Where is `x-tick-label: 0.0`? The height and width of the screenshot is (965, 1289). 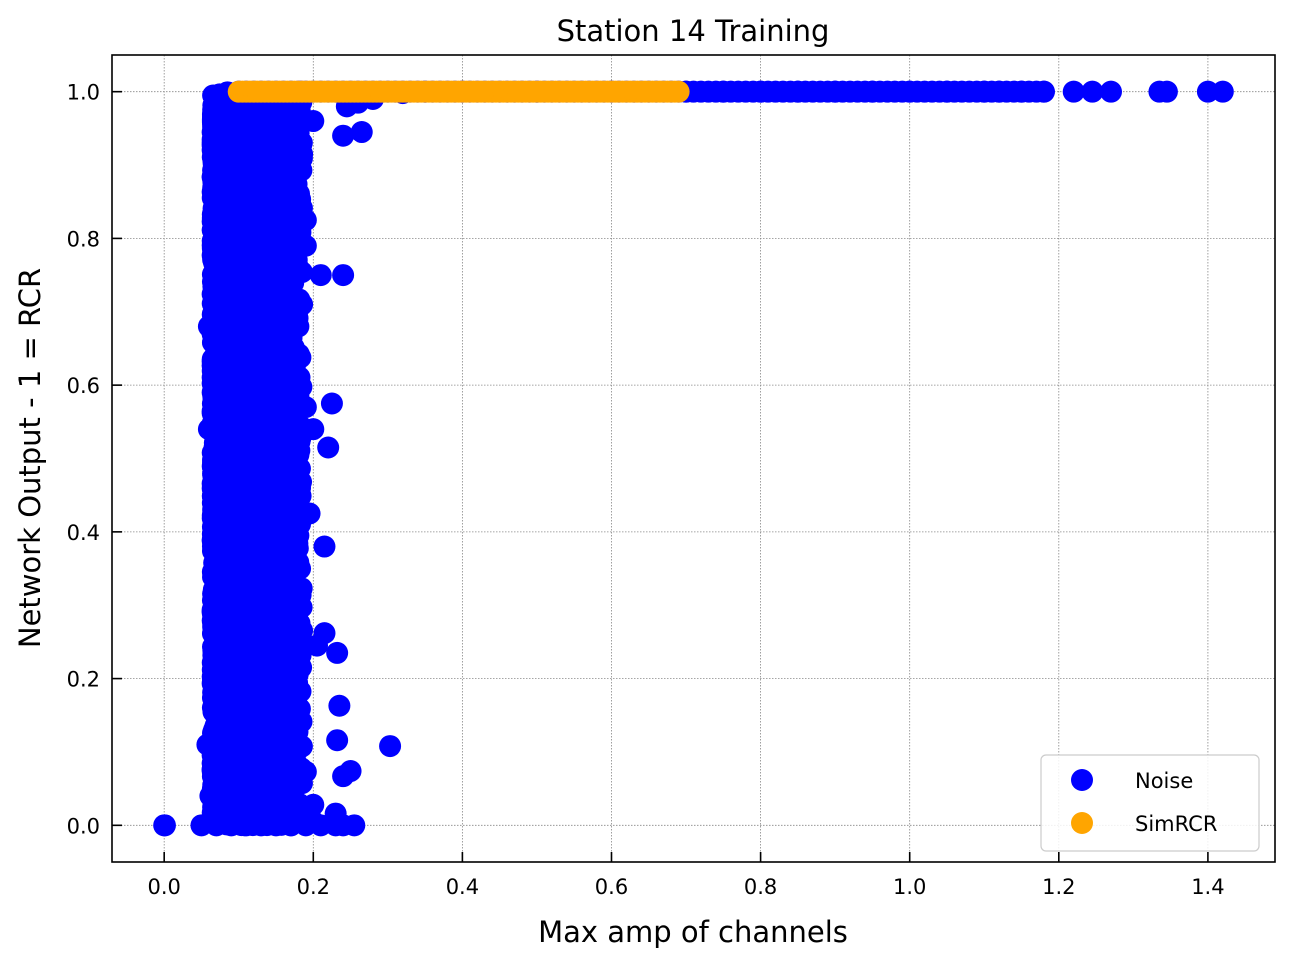
x-tick-label: 0.0 is located at coordinates (163, 887).